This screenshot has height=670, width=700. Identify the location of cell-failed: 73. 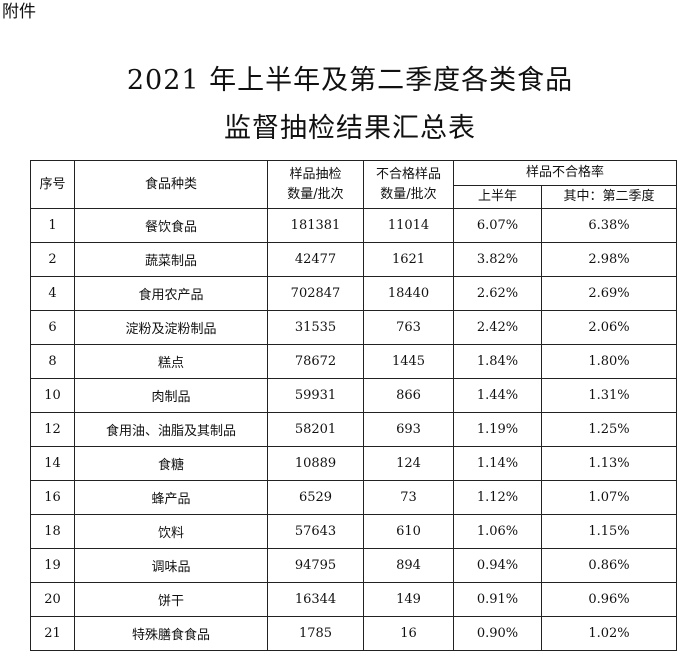
(408, 497).